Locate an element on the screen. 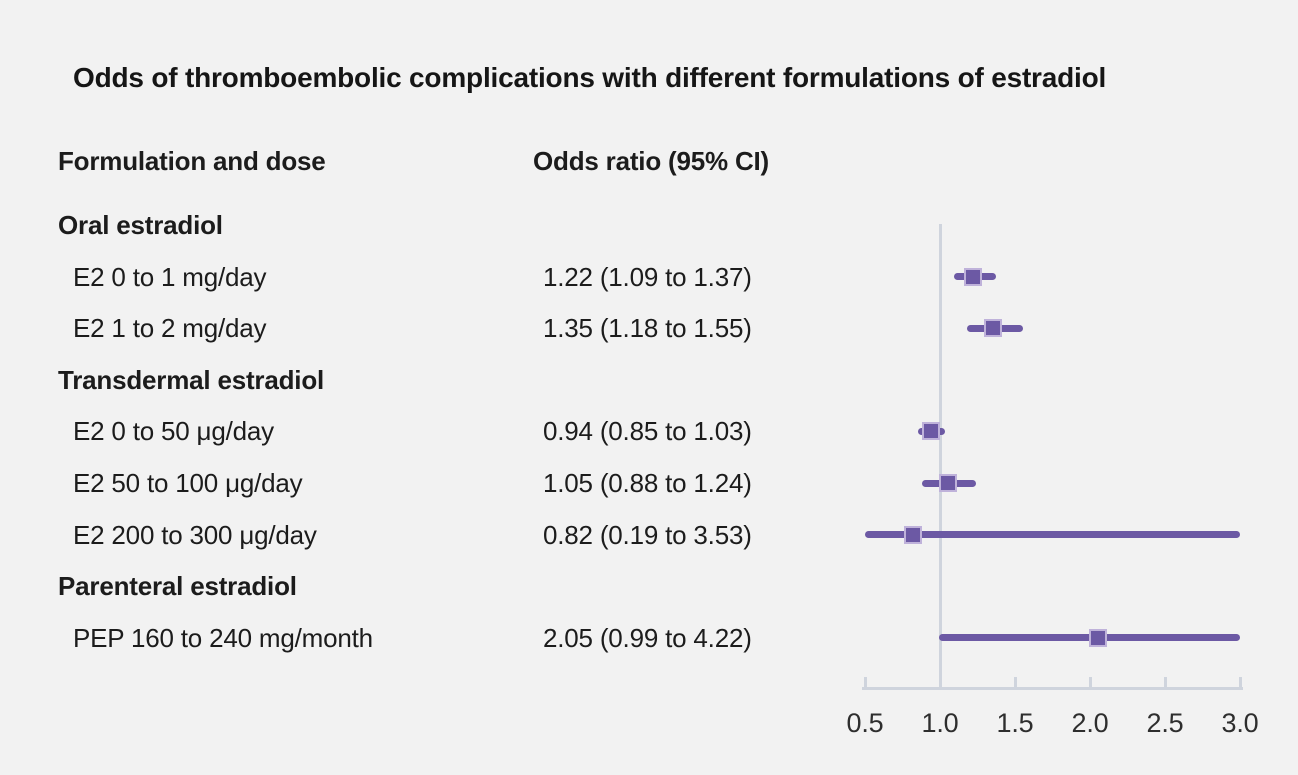 This screenshot has height=775, width=1298. group-label: Transdermal estradiol is located at coordinates (191, 379).